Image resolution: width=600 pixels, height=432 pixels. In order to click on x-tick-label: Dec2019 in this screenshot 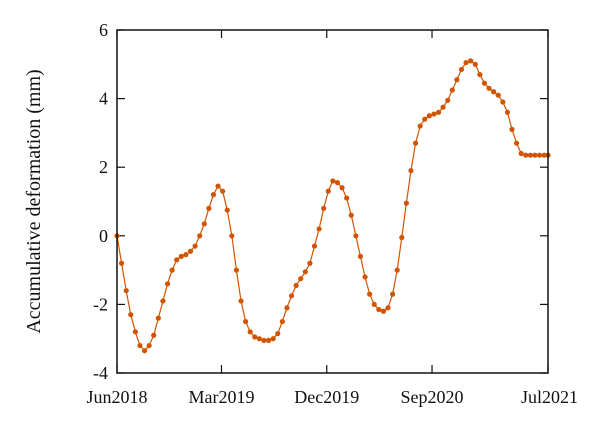, I will do `click(326, 397)`.